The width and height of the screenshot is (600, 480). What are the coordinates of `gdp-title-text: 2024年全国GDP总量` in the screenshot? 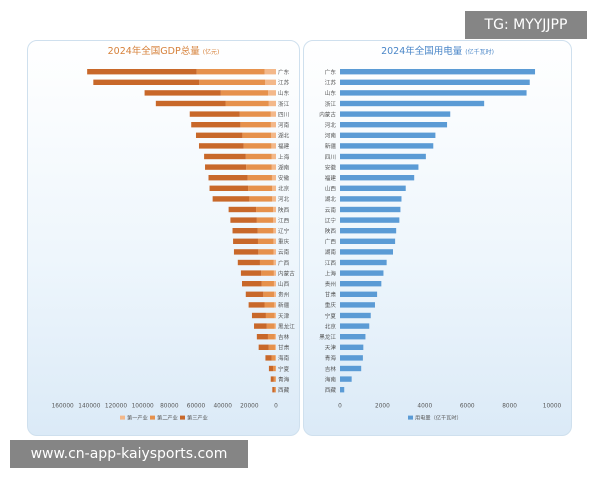 It's located at (153, 51).